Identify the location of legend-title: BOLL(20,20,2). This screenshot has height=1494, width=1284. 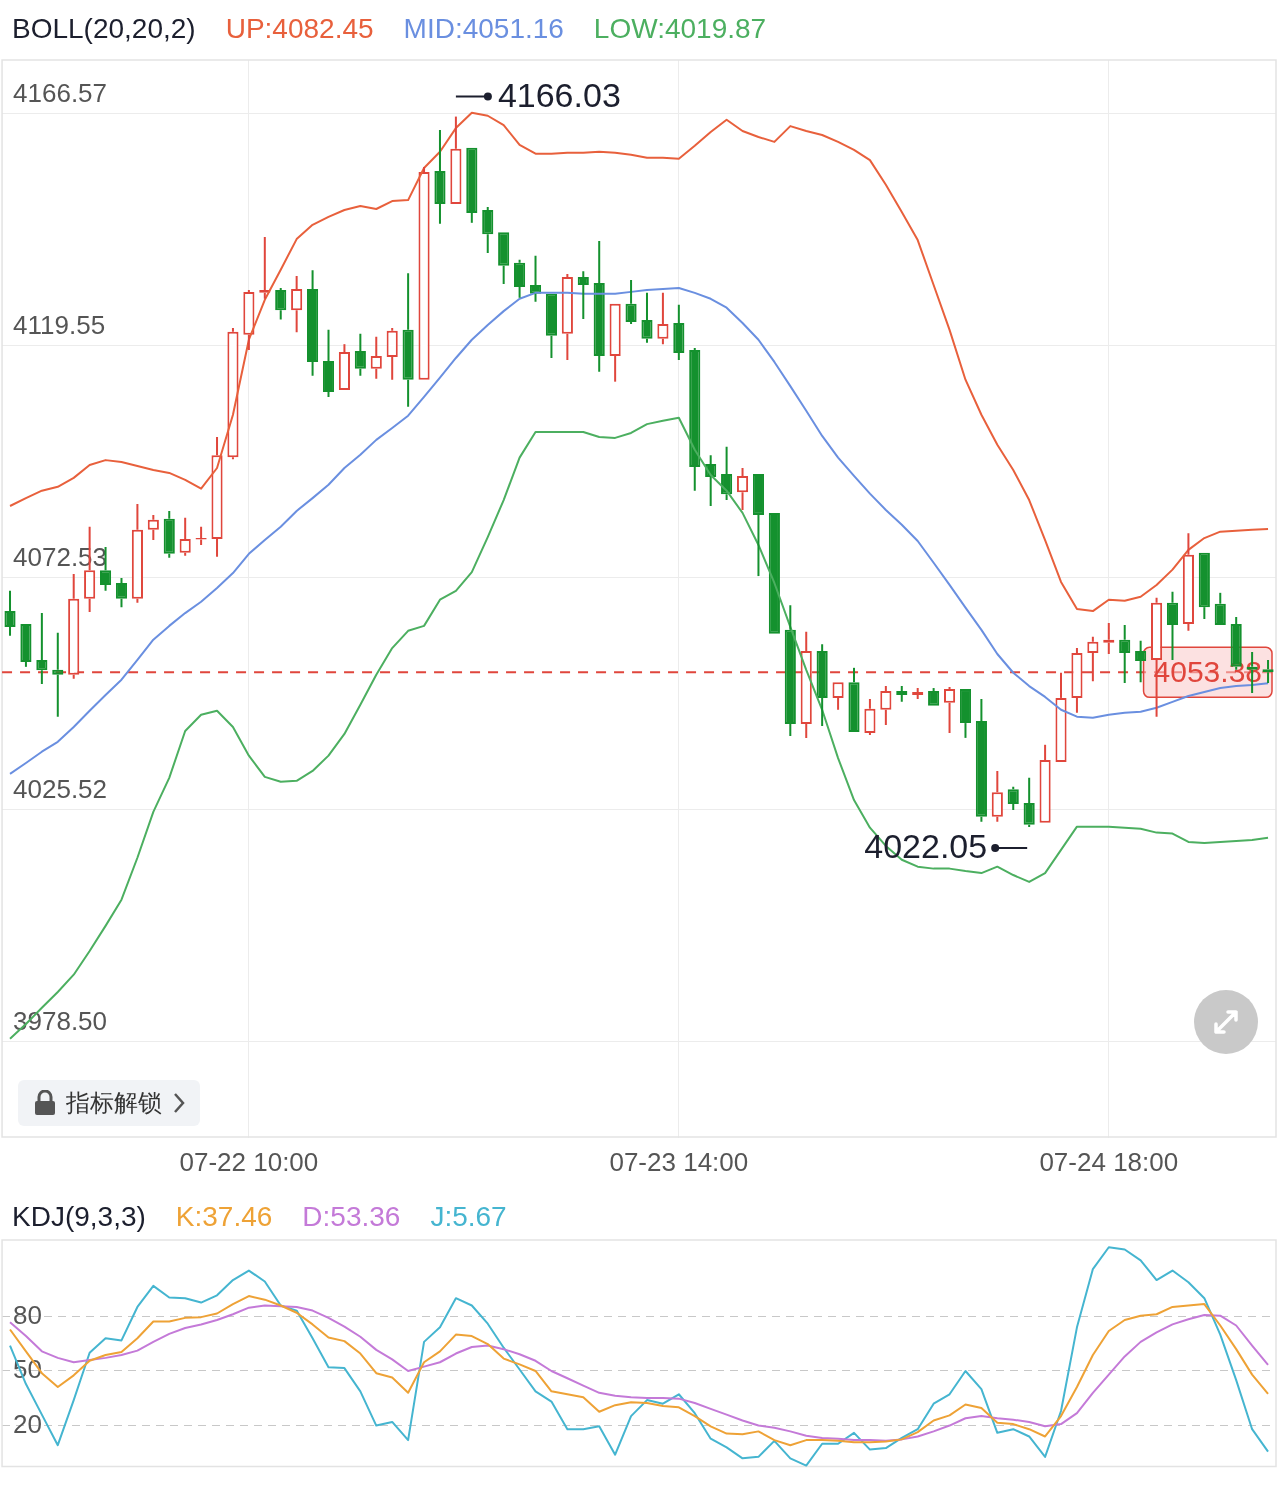
(104, 28).